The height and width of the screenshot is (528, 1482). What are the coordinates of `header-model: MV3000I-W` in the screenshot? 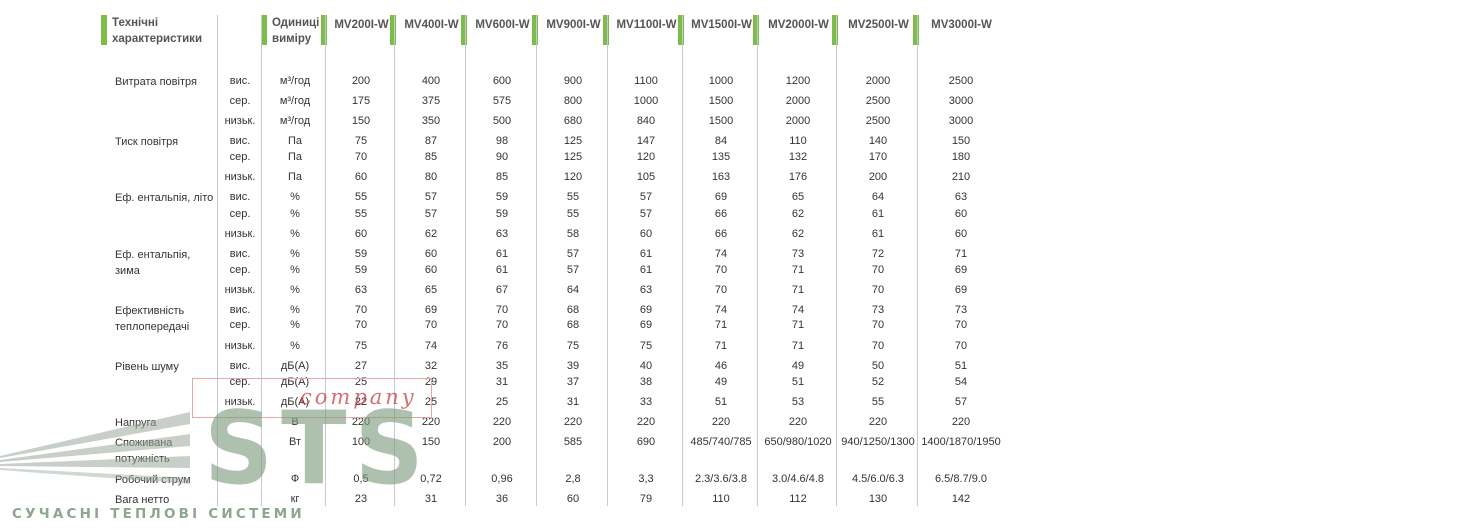 It's located at (957, 32).